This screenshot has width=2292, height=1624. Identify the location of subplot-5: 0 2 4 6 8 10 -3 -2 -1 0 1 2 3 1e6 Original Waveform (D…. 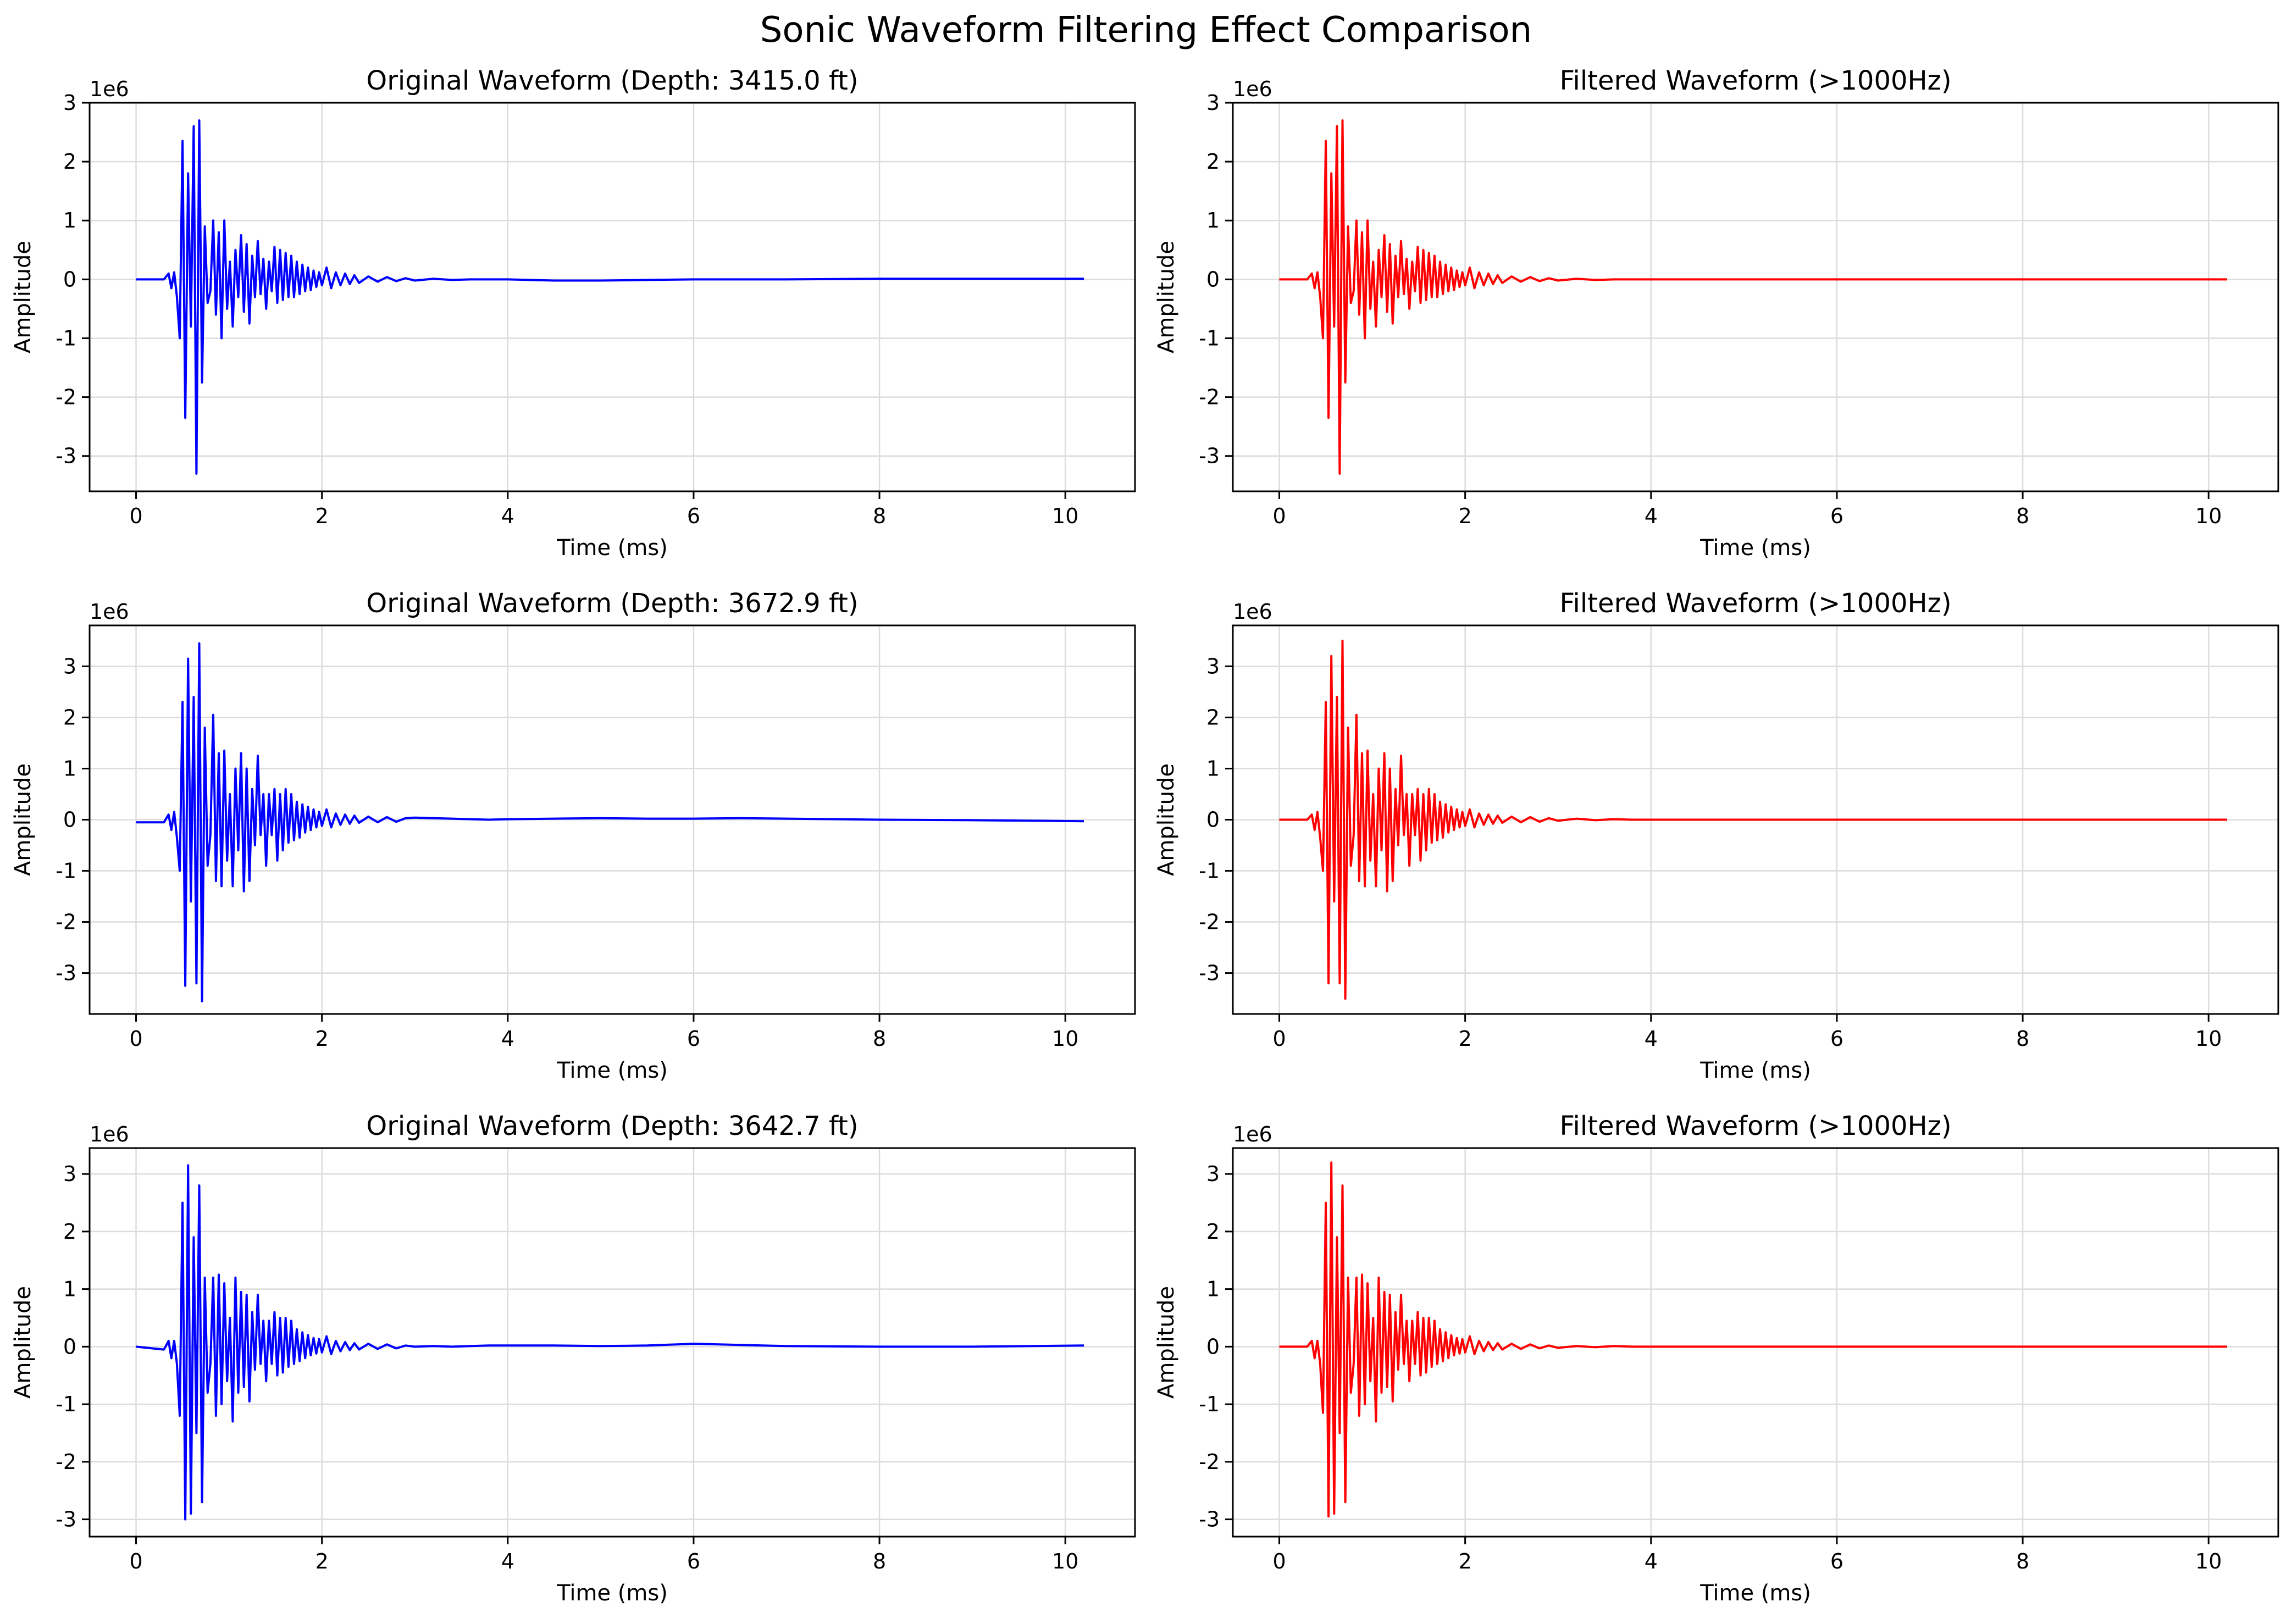
(573, 1358).